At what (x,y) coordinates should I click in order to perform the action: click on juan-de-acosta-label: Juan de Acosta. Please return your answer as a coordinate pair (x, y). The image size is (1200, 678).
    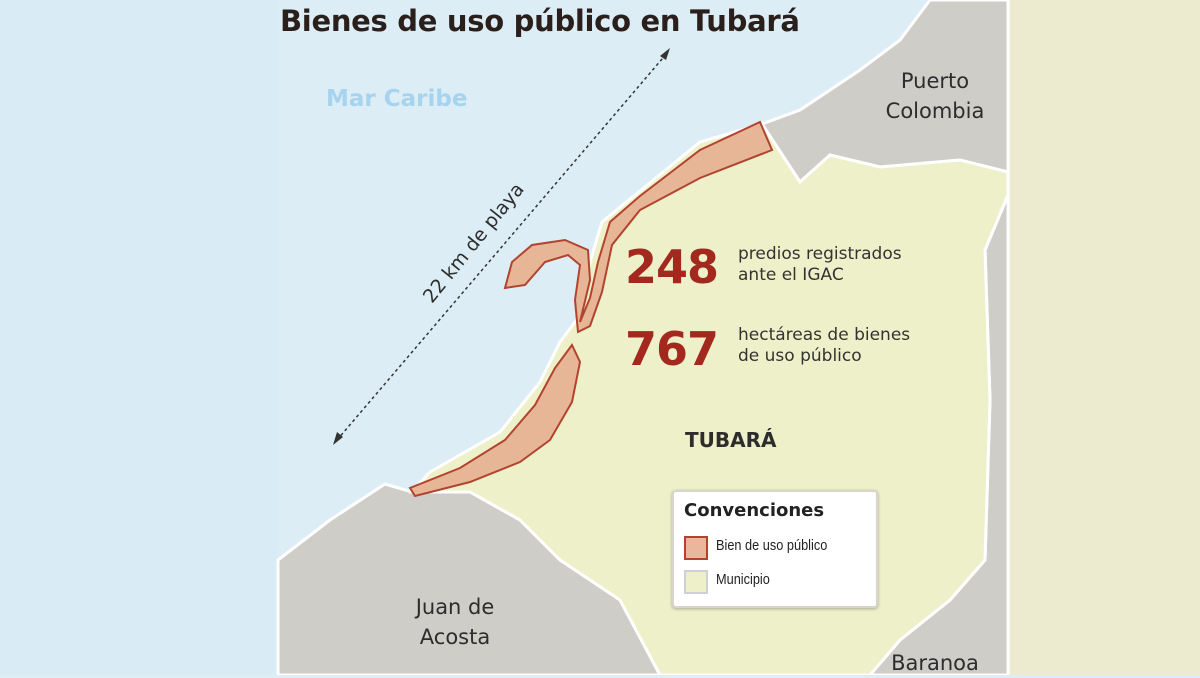
    Looking at the image, I should click on (455, 622).